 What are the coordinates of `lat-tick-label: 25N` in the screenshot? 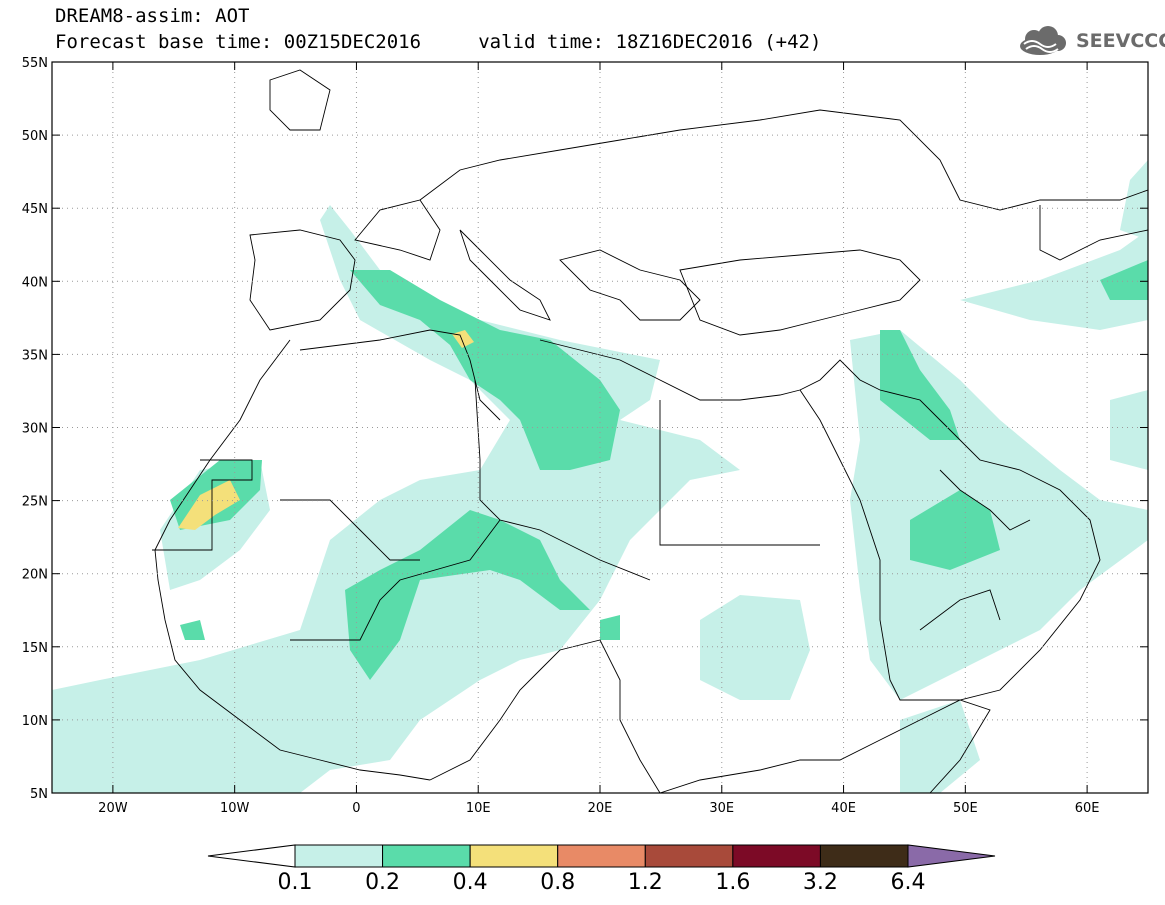 It's located at (35, 502).